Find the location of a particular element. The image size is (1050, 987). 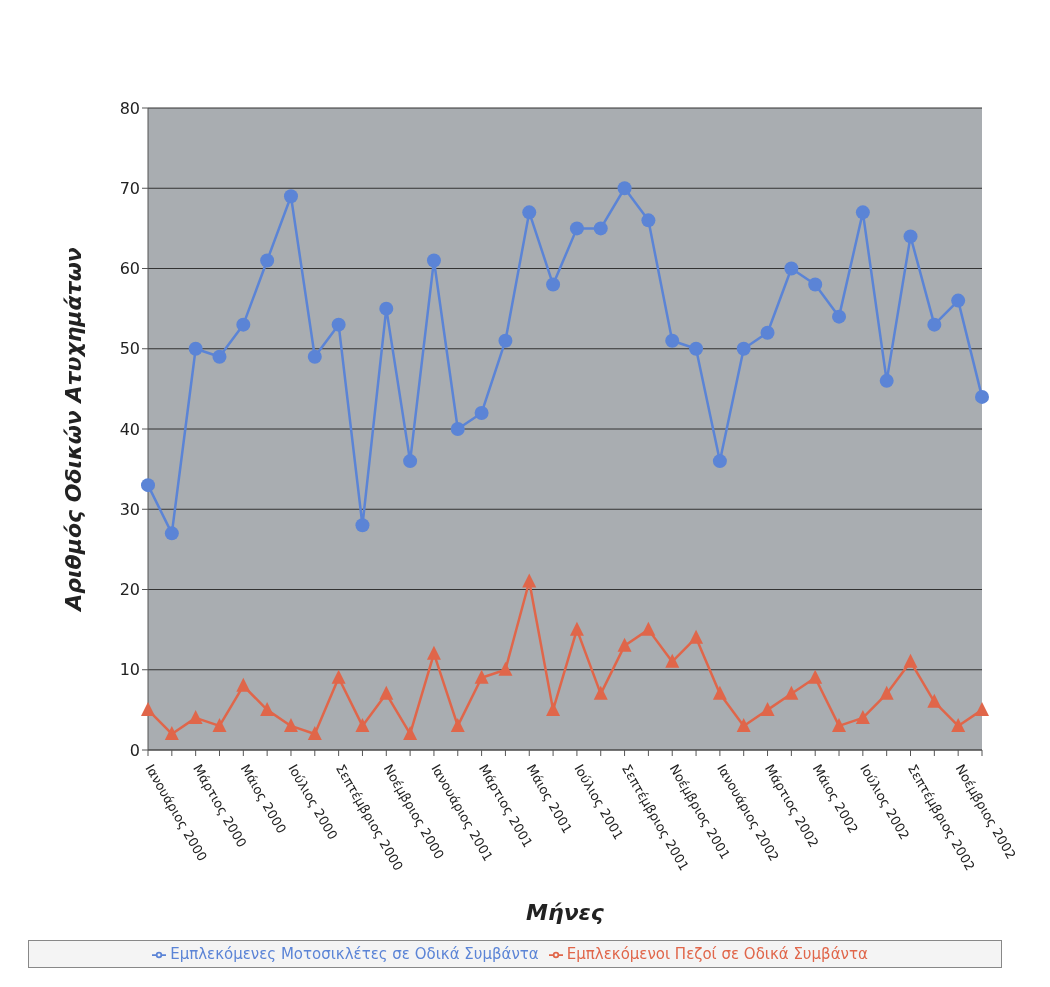

y-tick-label: 50 is located at coordinates (129, 349).